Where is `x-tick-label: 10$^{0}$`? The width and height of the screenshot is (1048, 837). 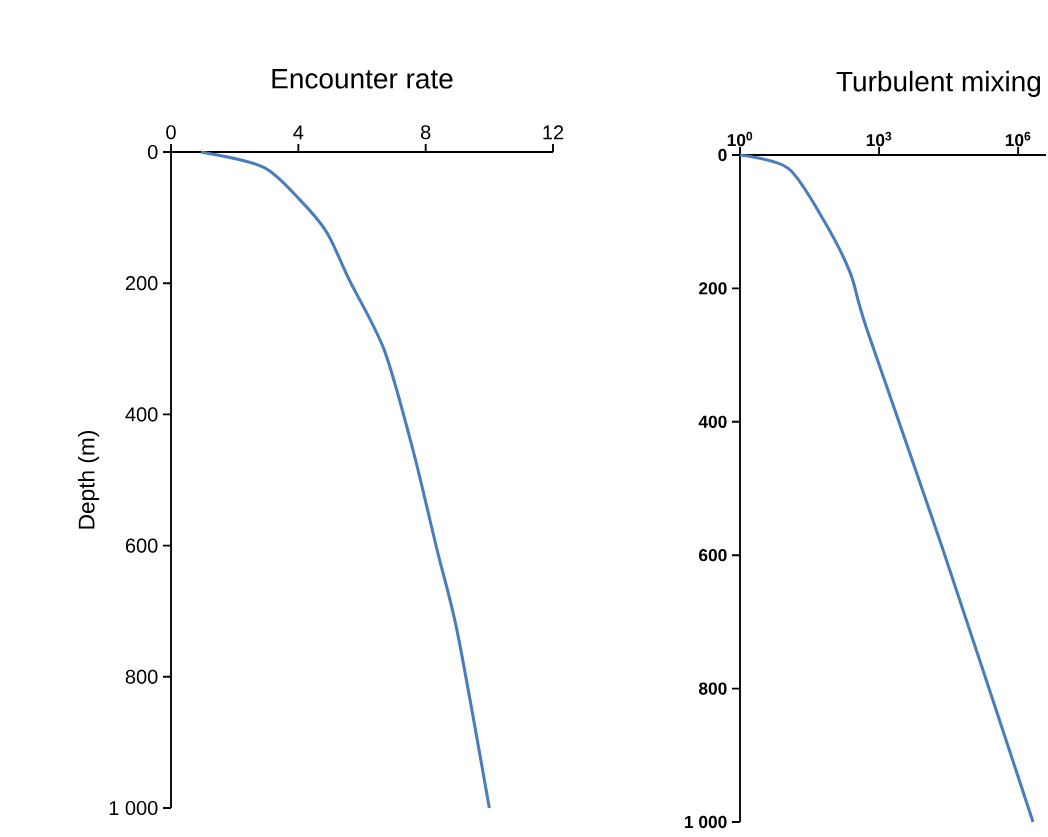 x-tick-label: 10$^{0}$ is located at coordinates (740, 139).